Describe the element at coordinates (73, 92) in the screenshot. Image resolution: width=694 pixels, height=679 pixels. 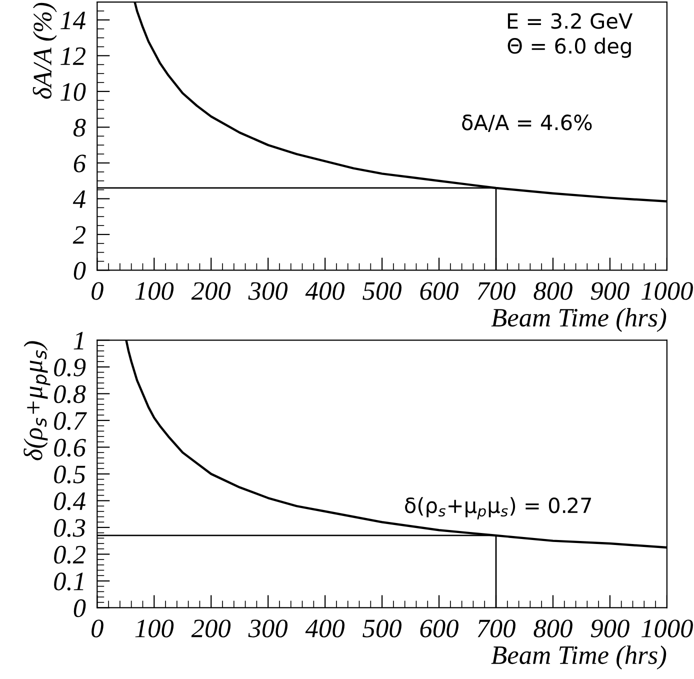
I see `y-tick-label: 10` at that location.